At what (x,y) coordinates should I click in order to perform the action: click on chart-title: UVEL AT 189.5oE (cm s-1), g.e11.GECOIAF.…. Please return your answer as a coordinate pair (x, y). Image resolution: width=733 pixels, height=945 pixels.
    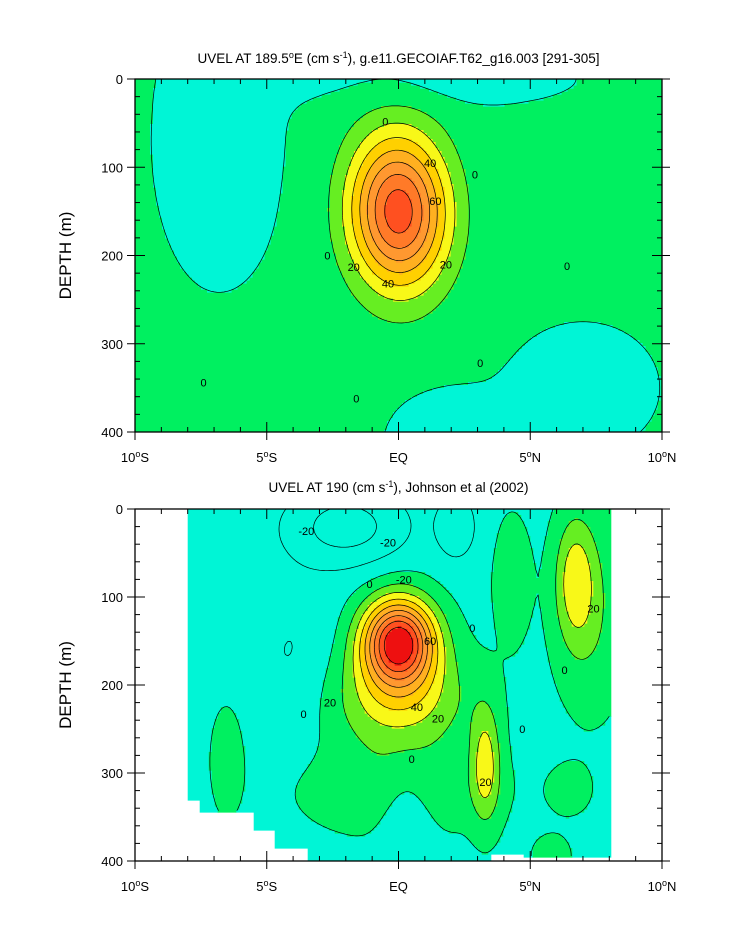
    Looking at the image, I should click on (399, 58).